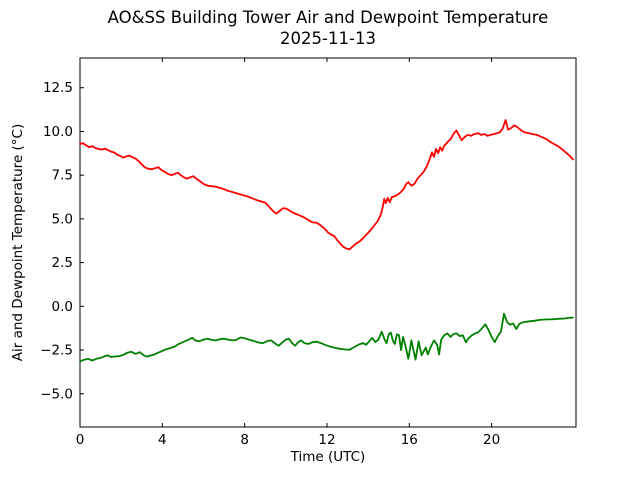  Describe the element at coordinates (58, 88) in the screenshot. I see `y-tick-label: 12.5` at that location.